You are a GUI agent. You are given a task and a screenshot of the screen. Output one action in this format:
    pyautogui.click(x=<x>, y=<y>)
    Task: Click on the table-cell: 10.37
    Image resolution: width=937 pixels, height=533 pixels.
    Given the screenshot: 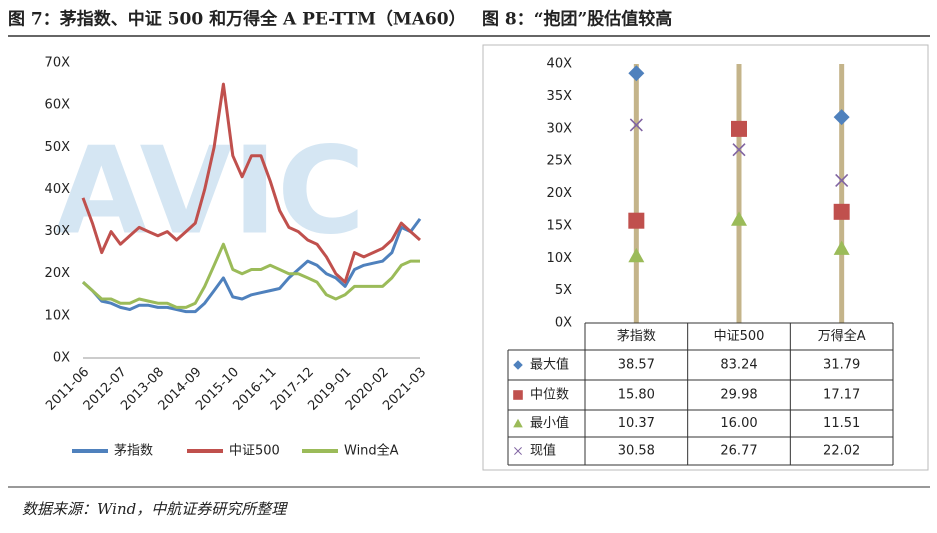 What is the action you would take?
    pyautogui.click(x=636, y=423)
    